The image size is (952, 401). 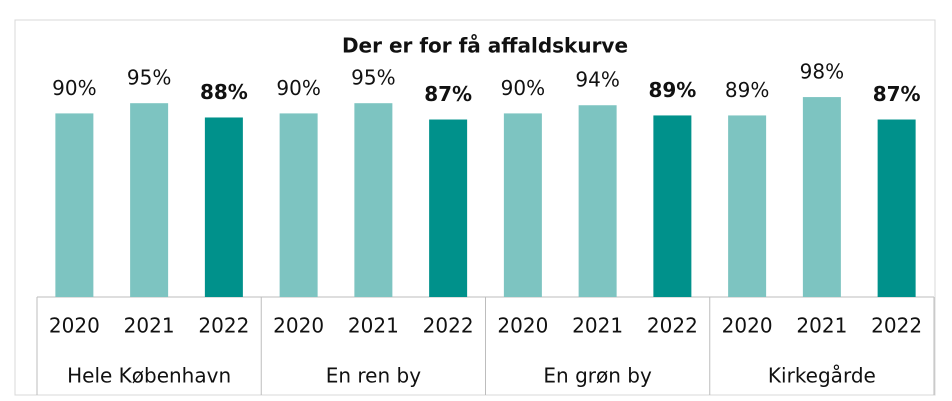 What do you see at coordinates (597, 376) in the screenshot?
I see `group-label: En grøn by` at bounding box center [597, 376].